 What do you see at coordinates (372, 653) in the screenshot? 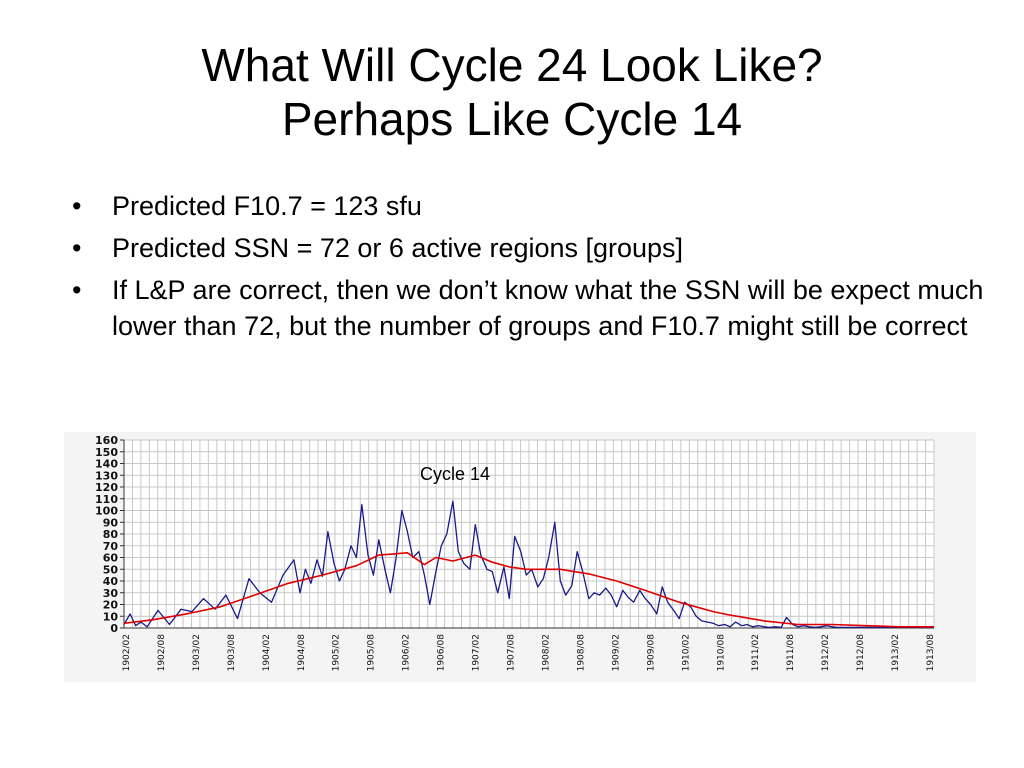
I see `x-tick-label: 1905/08` at bounding box center [372, 653].